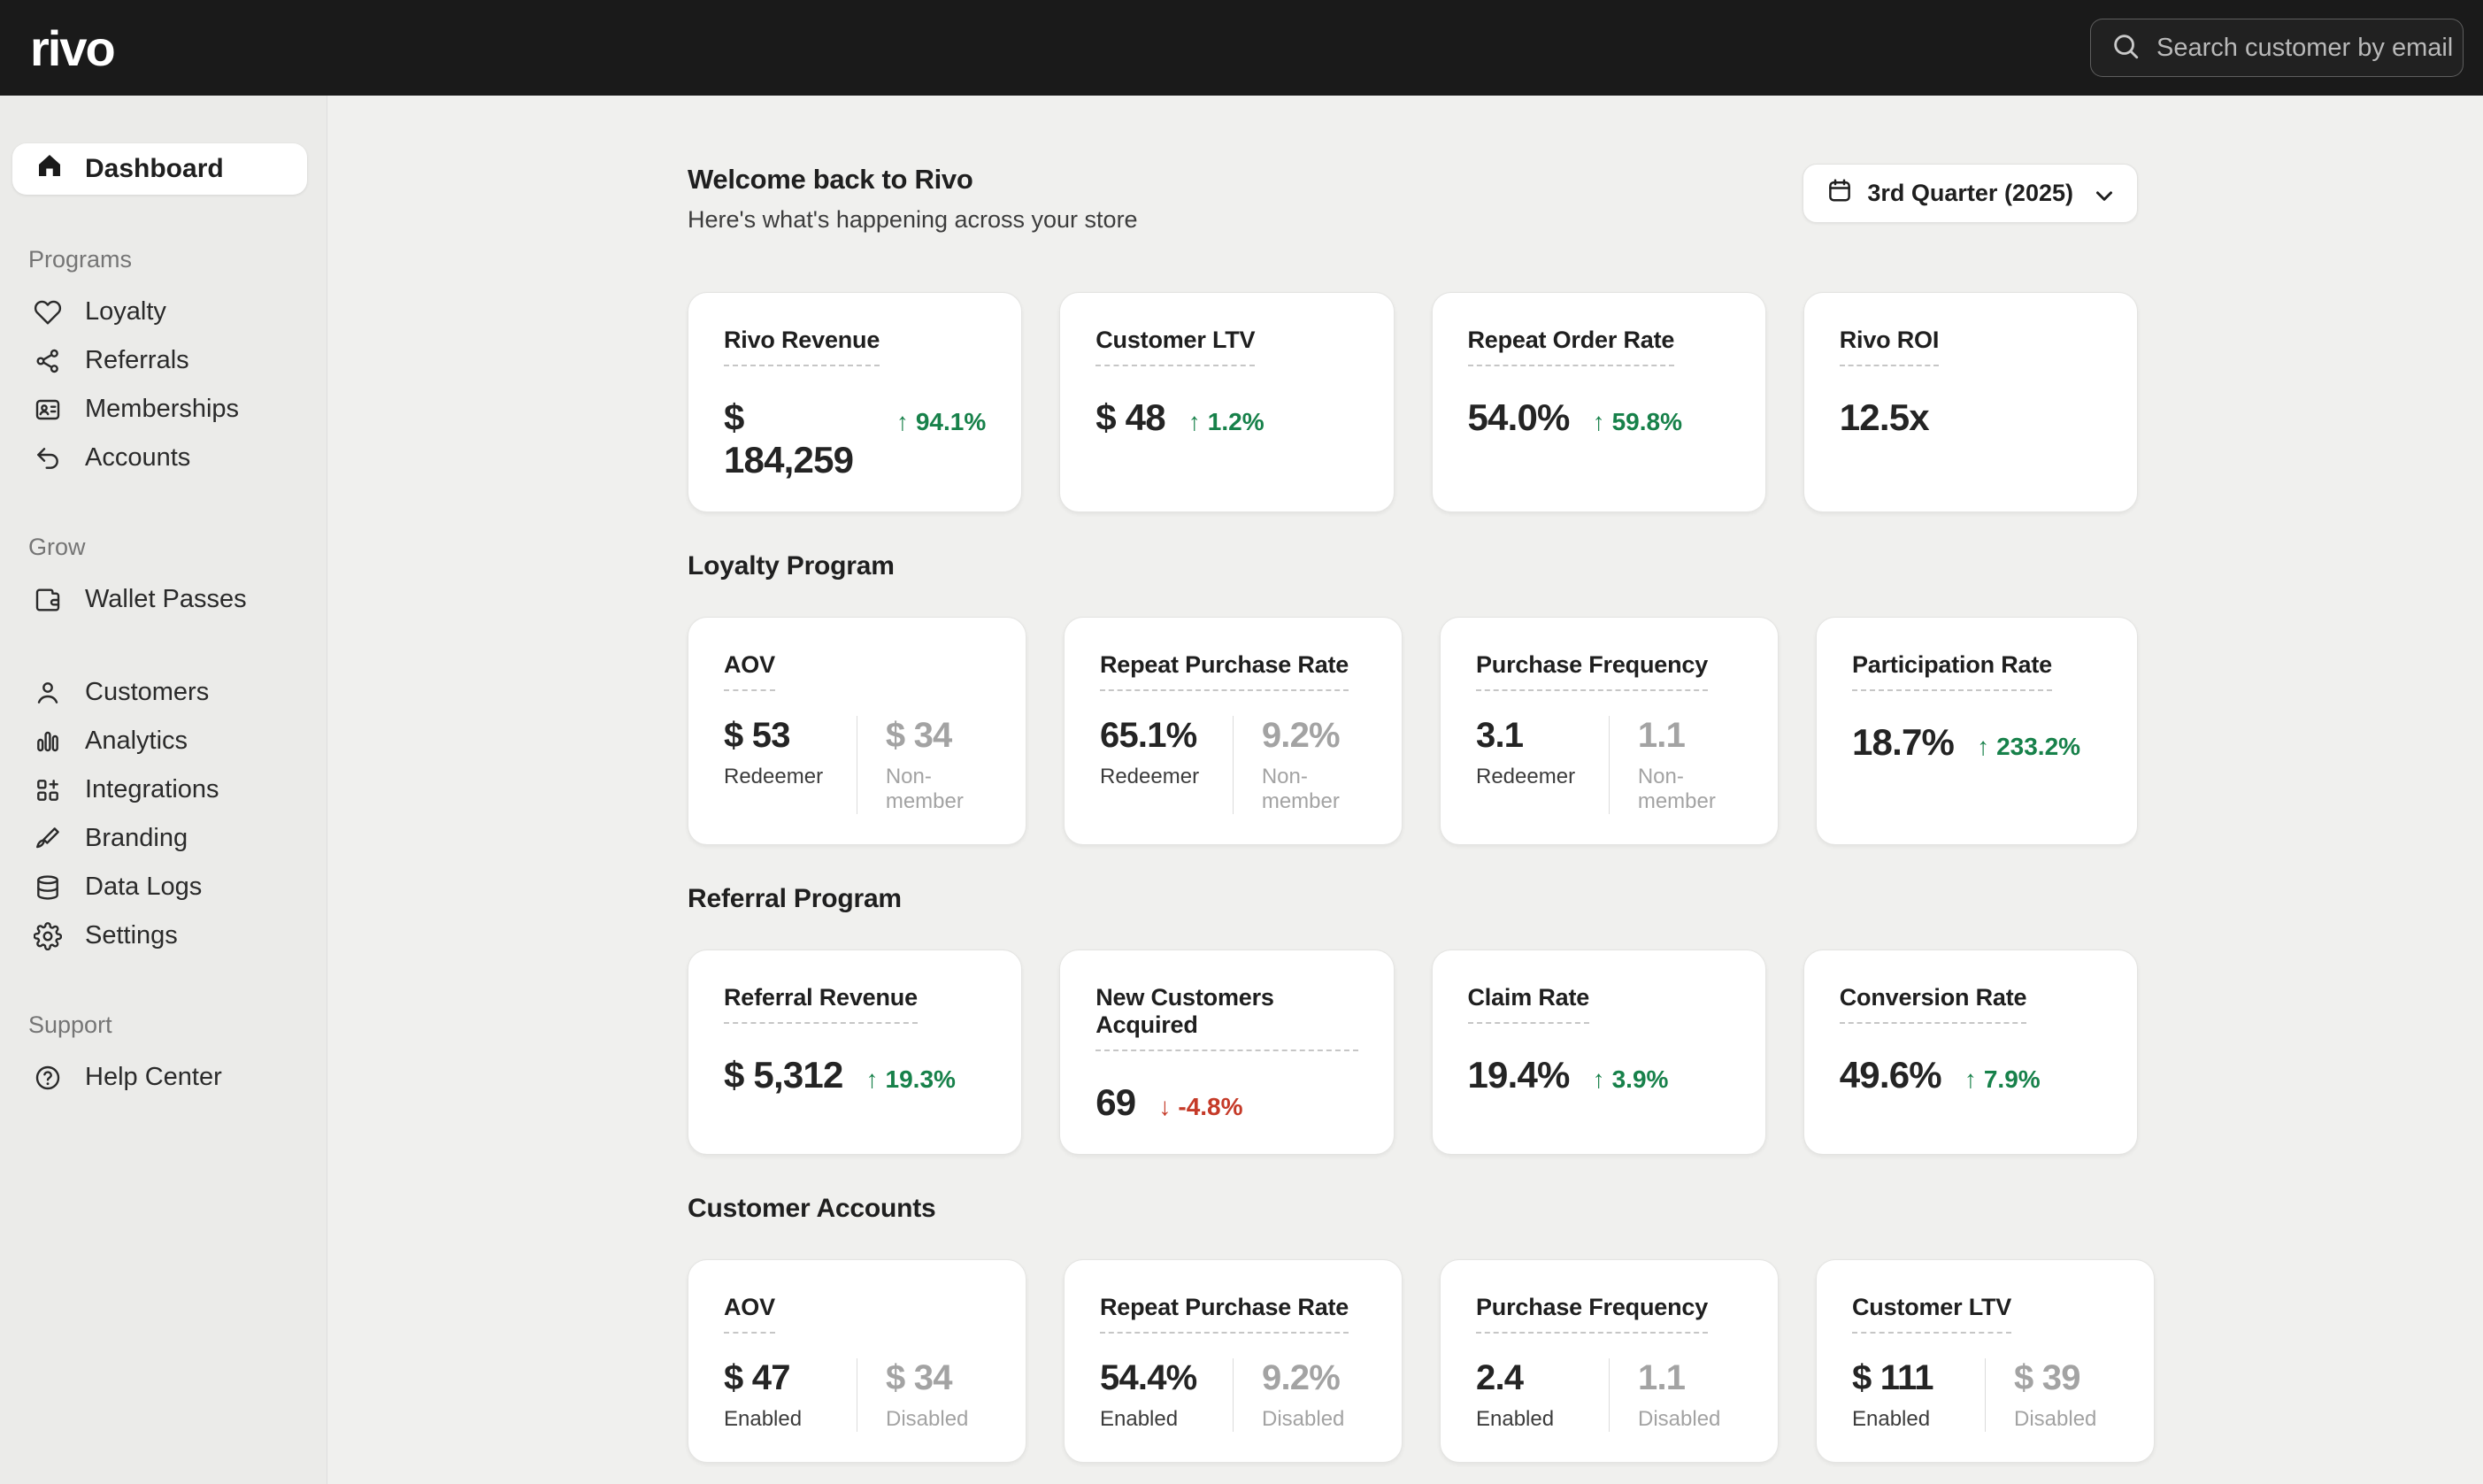 The height and width of the screenshot is (1484, 2483). I want to click on compare-left-column: 54.4% Enabled, so click(1152, 1395).